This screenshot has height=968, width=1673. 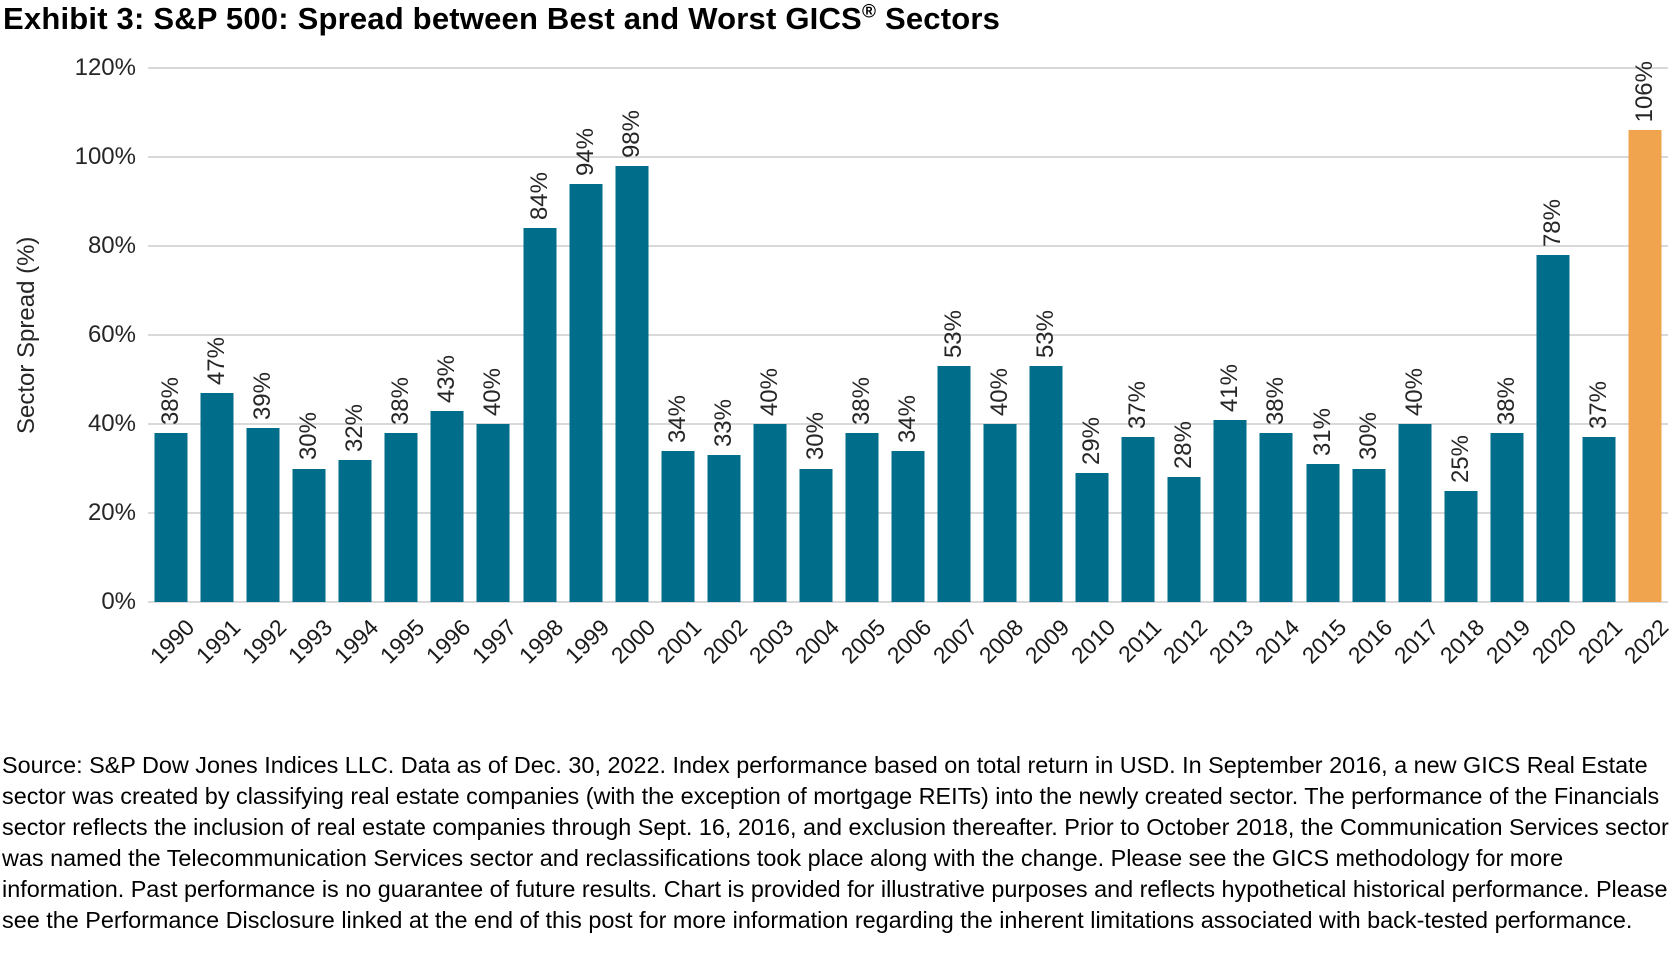 What do you see at coordinates (1322, 432) in the screenshot?
I see `bar-value-label: 31%` at bounding box center [1322, 432].